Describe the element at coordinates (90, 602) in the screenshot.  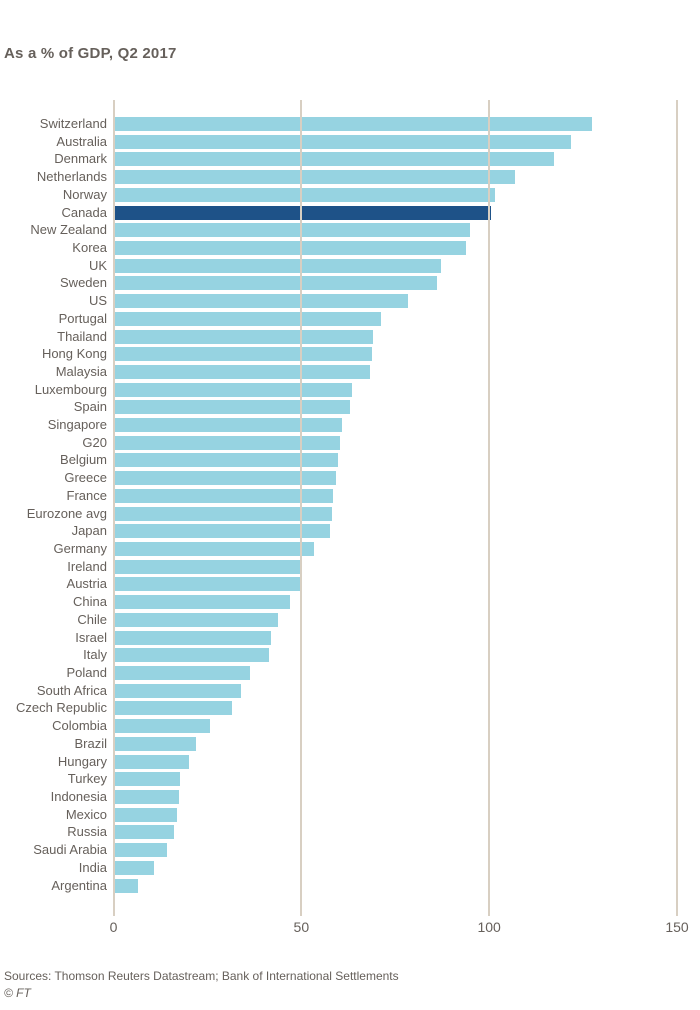
I see `category-label: China` at that location.